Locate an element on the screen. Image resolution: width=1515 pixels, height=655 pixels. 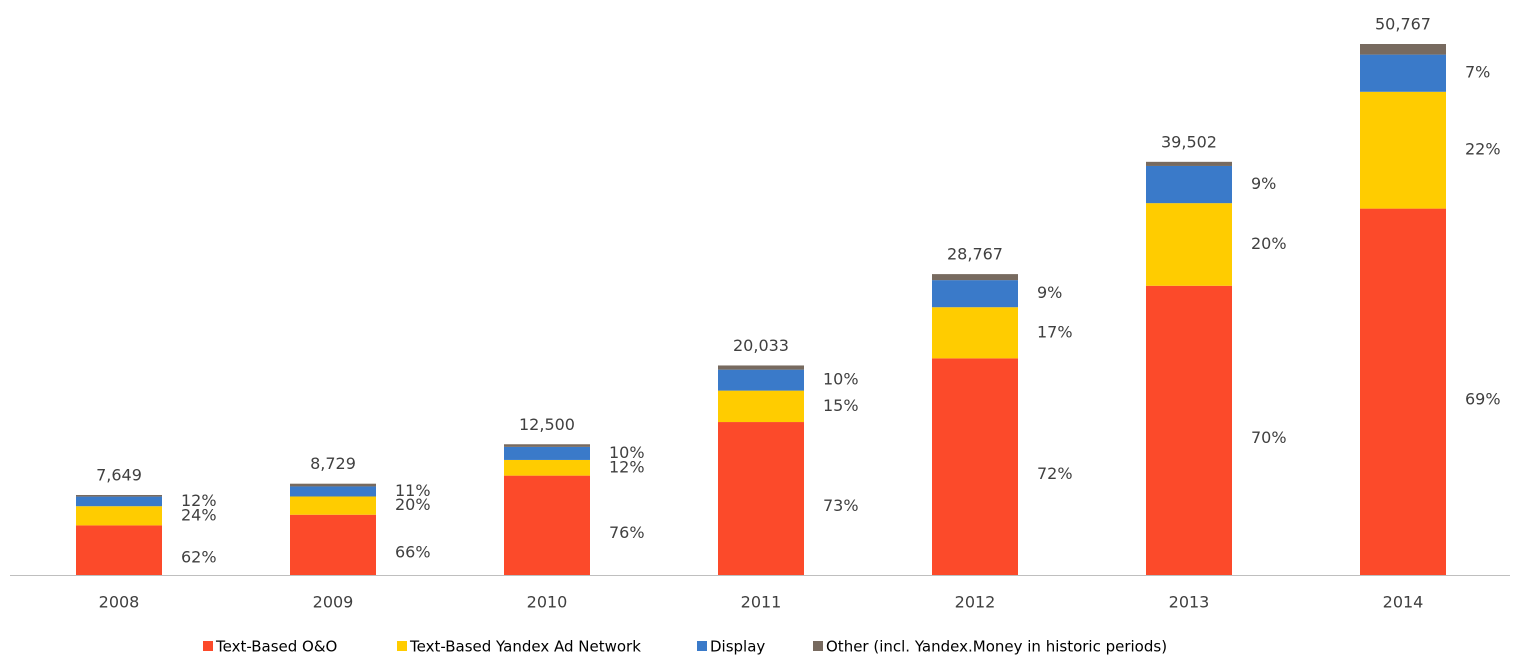
x-tick-label: 2010 is located at coordinates (547, 602).